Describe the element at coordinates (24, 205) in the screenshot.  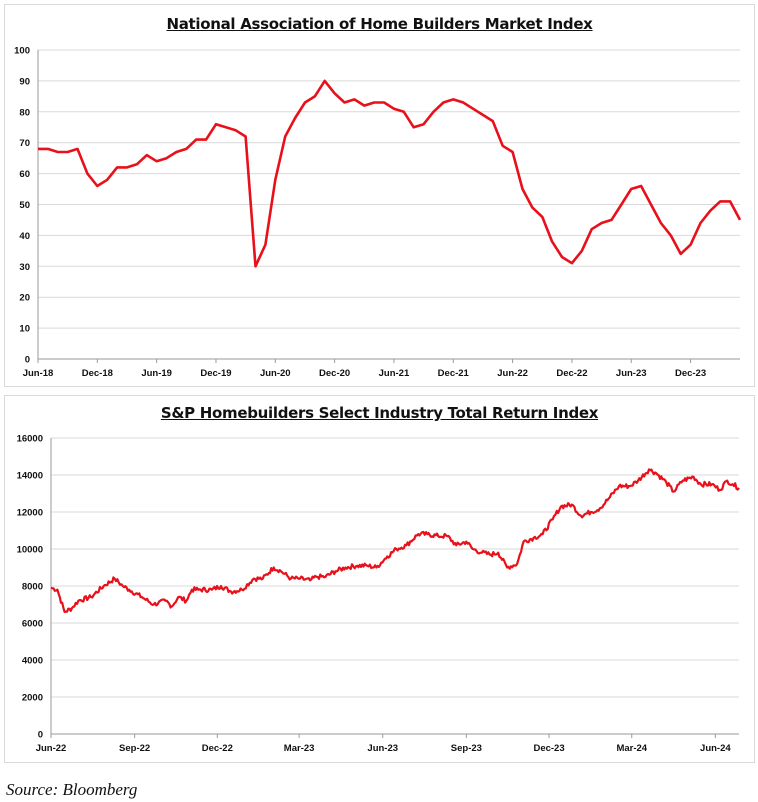
I see `y-tick-label: 50` at that location.